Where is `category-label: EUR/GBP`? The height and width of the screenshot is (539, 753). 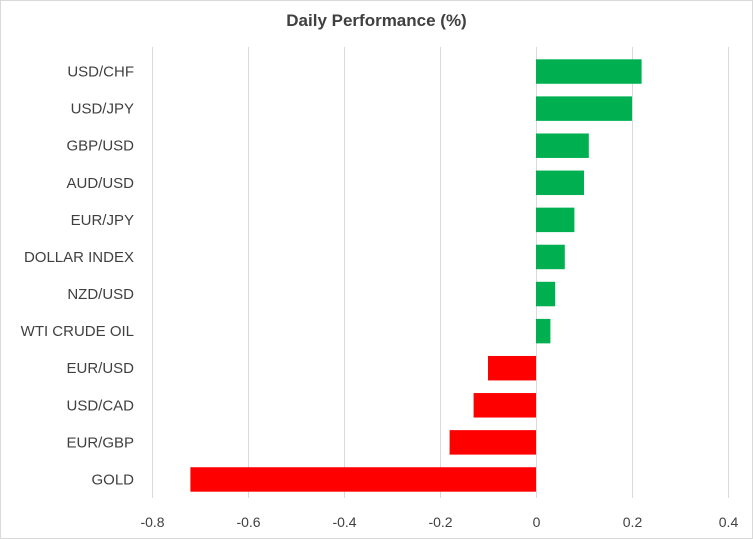 category-label: EUR/GBP is located at coordinates (100, 442).